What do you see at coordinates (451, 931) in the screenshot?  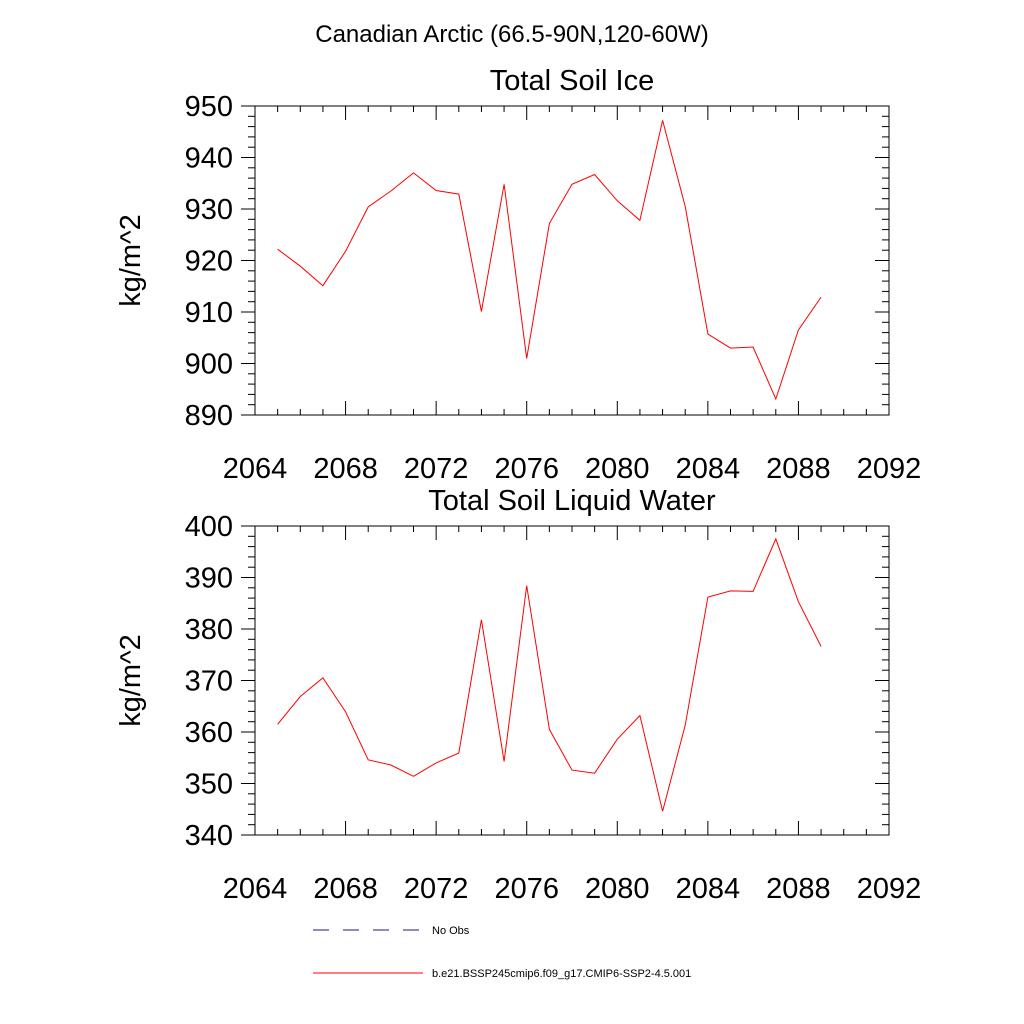 I see `legend-label: No Obs` at bounding box center [451, 931].